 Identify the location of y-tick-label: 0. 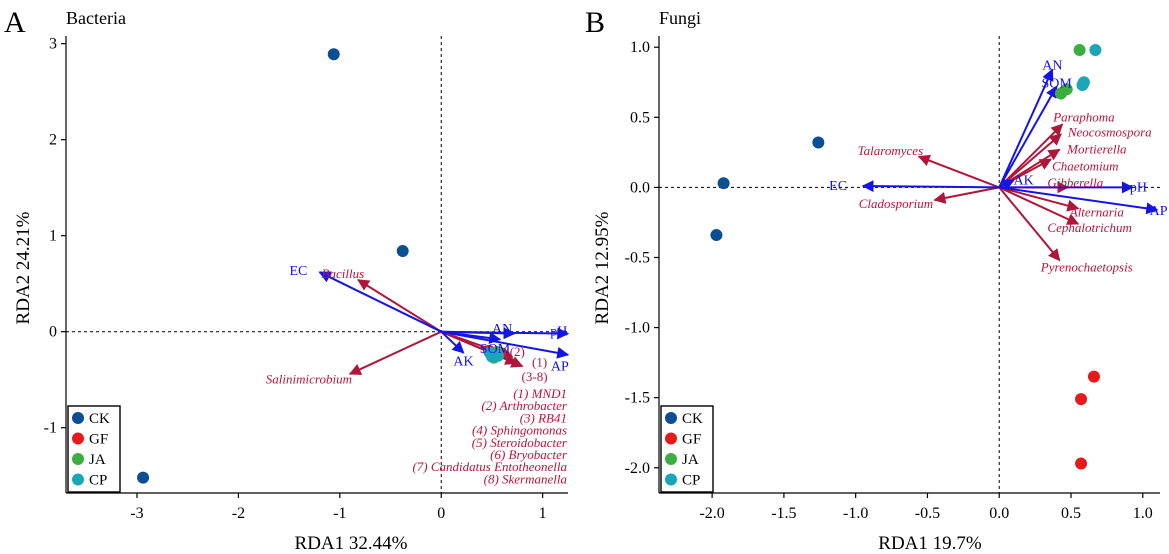
(53, 332).